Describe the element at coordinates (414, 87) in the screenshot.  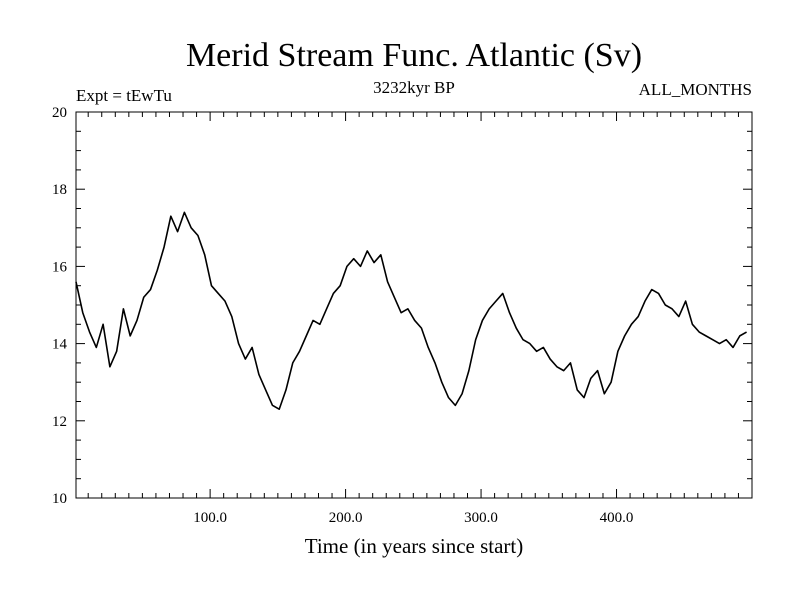
I see `chart-subtitle-center: 3232kyr BP` at that location.